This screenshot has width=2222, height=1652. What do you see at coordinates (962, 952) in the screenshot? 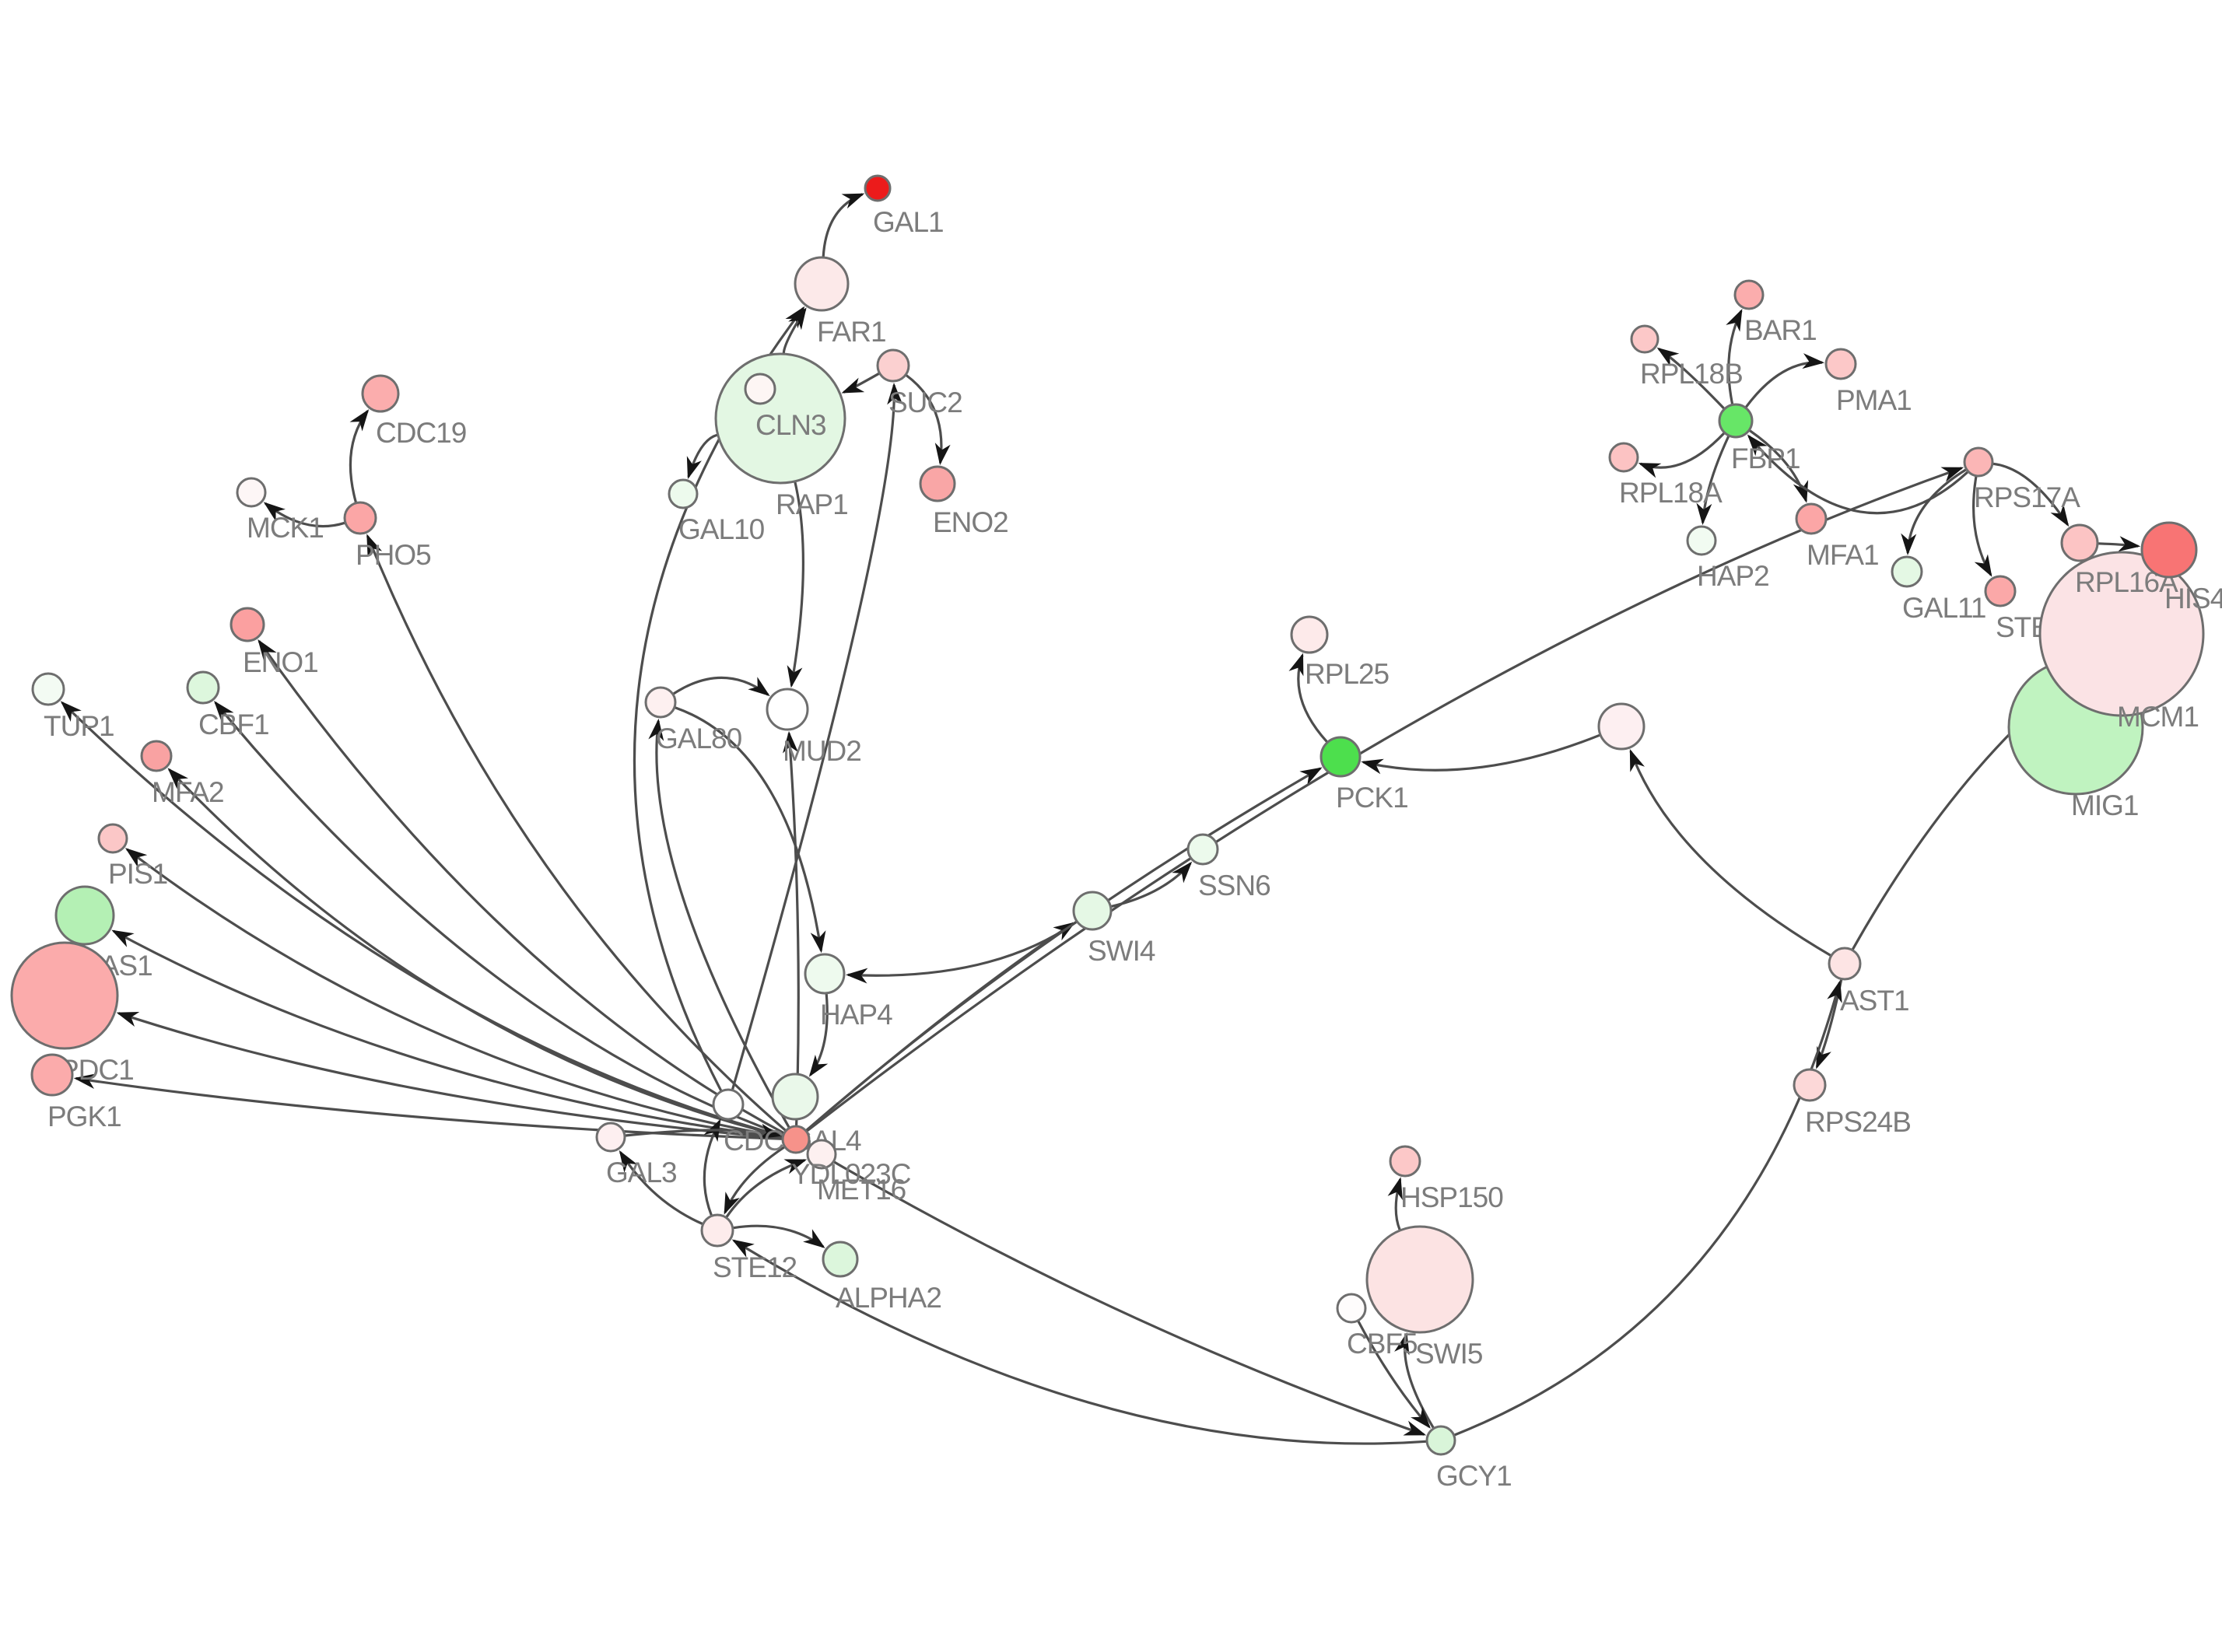
I see `edge-SWI4-HAP4` at bounding box center [962, 952].